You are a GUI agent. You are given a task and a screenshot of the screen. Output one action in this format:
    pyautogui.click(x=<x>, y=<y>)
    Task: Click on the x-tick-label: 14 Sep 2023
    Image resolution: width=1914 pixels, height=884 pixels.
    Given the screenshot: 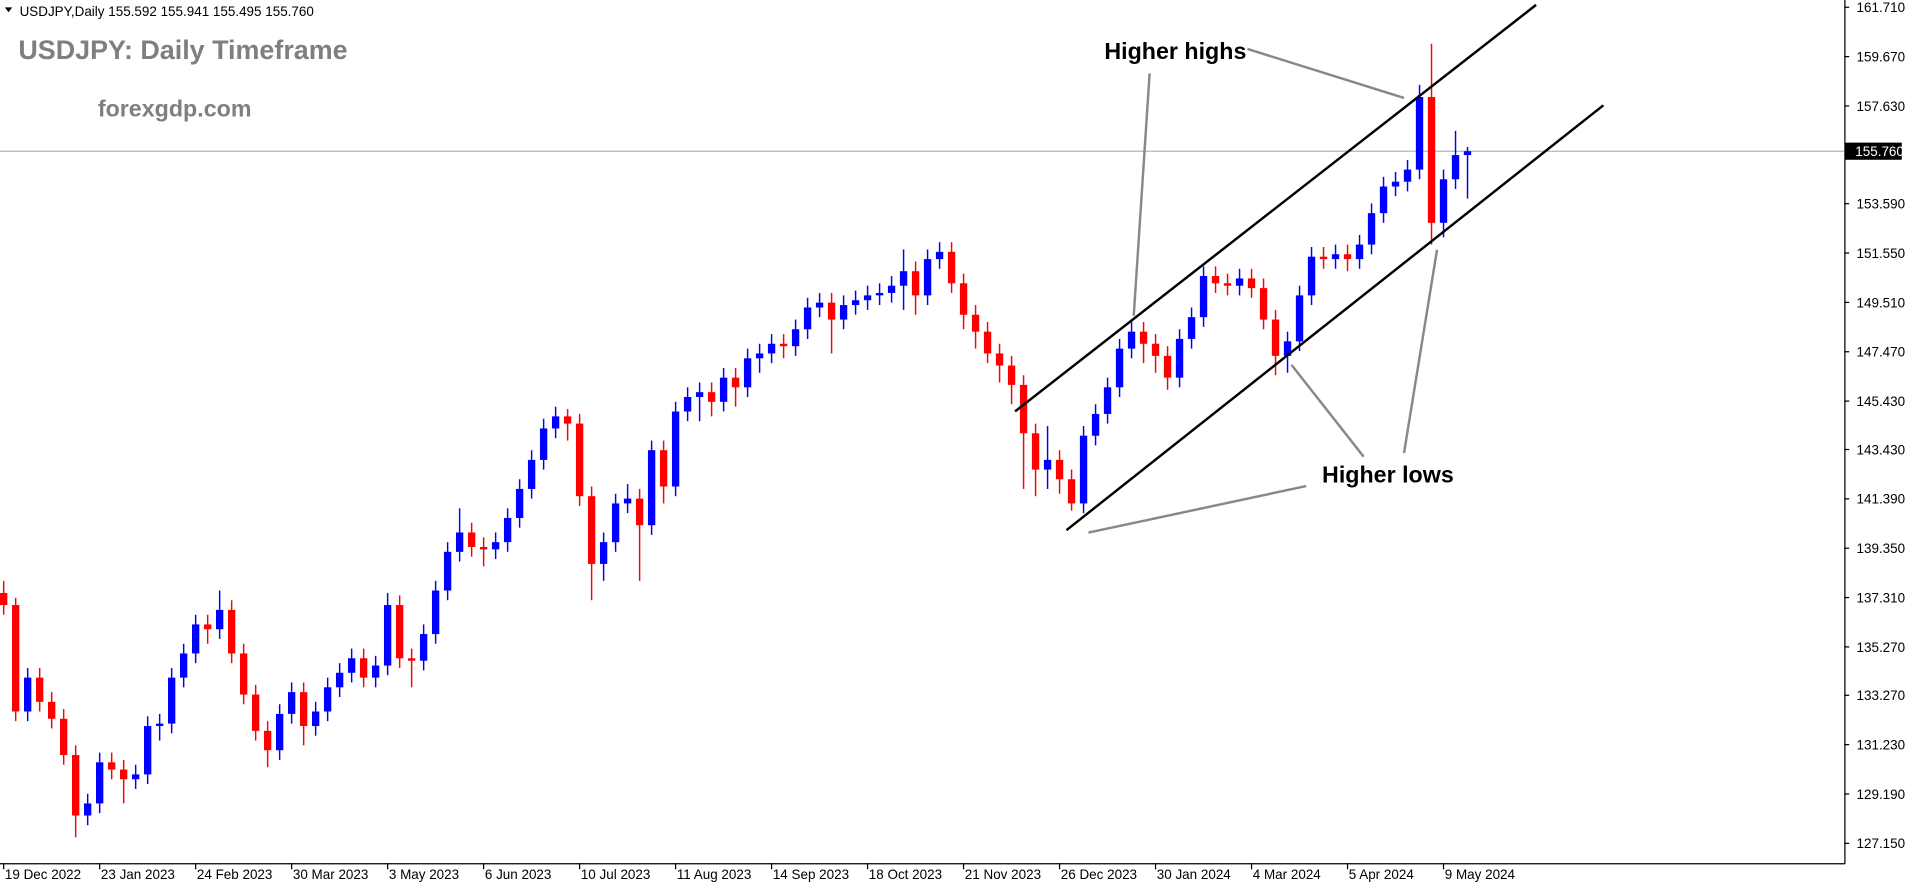 What is the action you would take?
    pyautogui.click(x=811, y=874)
    